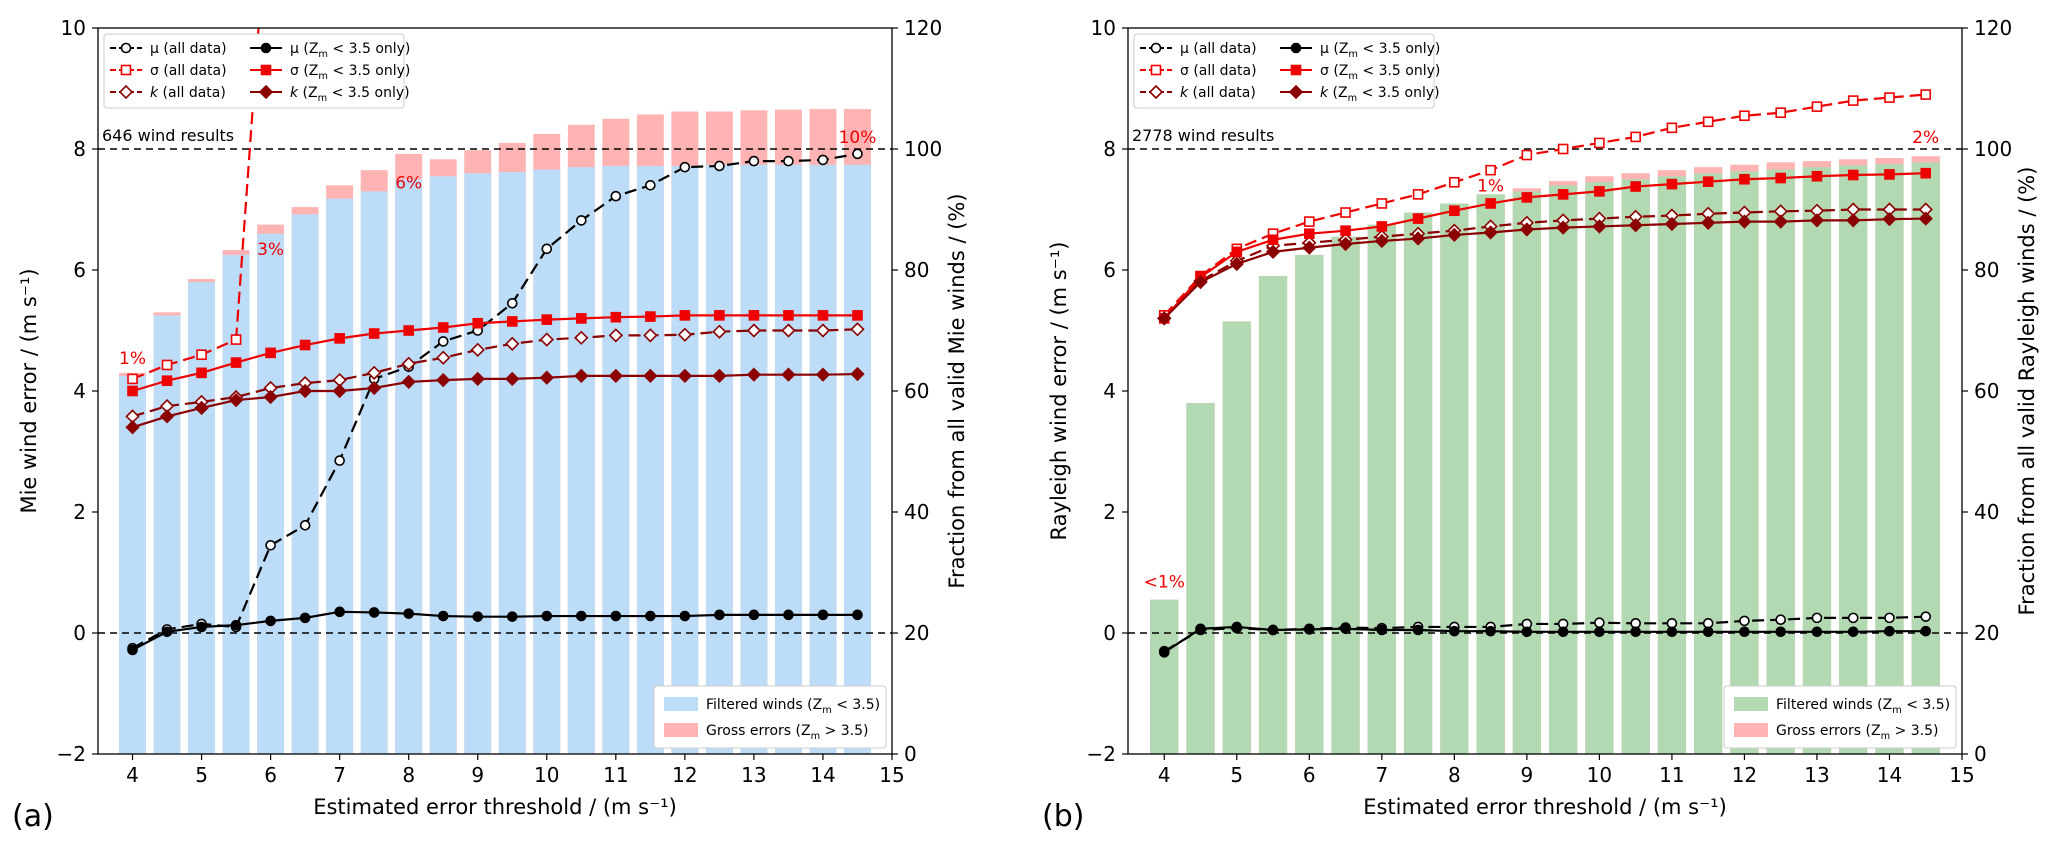  What do you see at coordinates (71, 754) in the screenshot?
I see `y-tick-label: −2` at bounding box center [71, 754].